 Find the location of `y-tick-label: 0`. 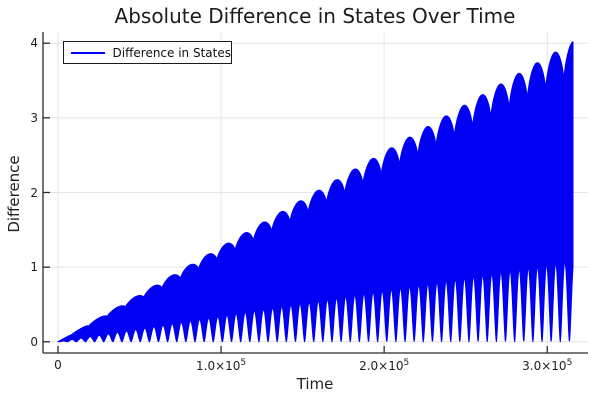

y-tick-label: 0 is located at coordinates (34, 341).